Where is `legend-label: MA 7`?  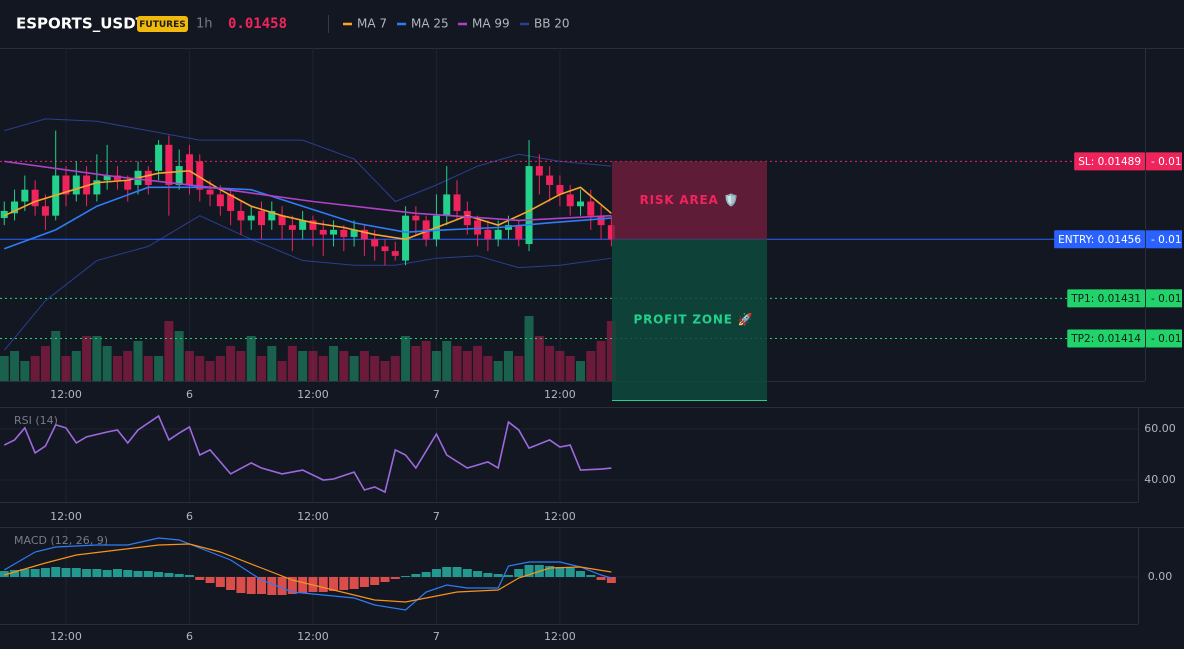
legend-label: MA 7 is located at coordinates (372, 24).